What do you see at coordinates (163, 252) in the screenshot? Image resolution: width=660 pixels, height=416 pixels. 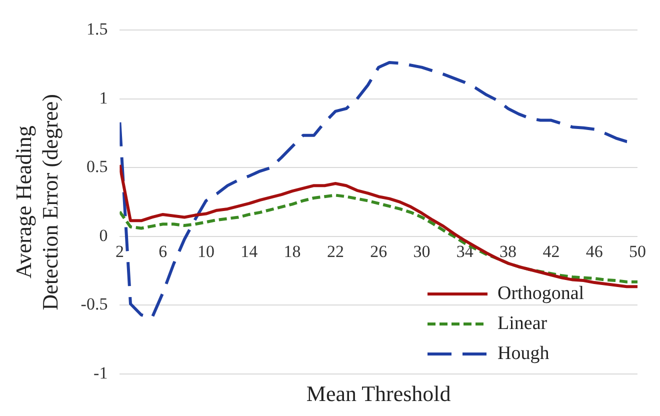 I see `x-tick-label: 6` at bounding box center [163, 252].